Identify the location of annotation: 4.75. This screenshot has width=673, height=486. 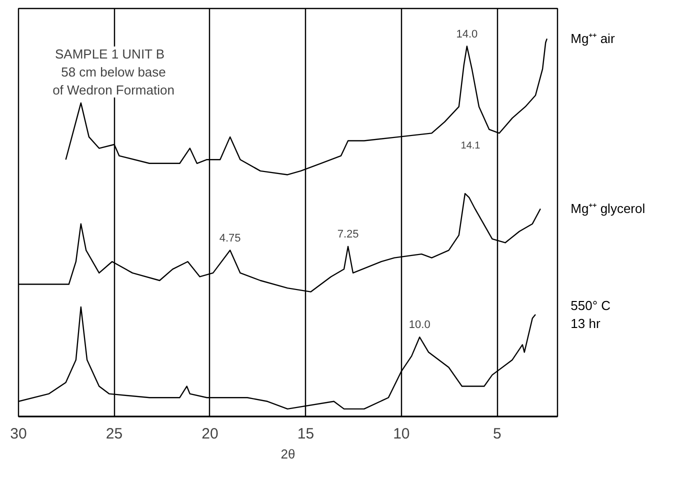
(230, 238).